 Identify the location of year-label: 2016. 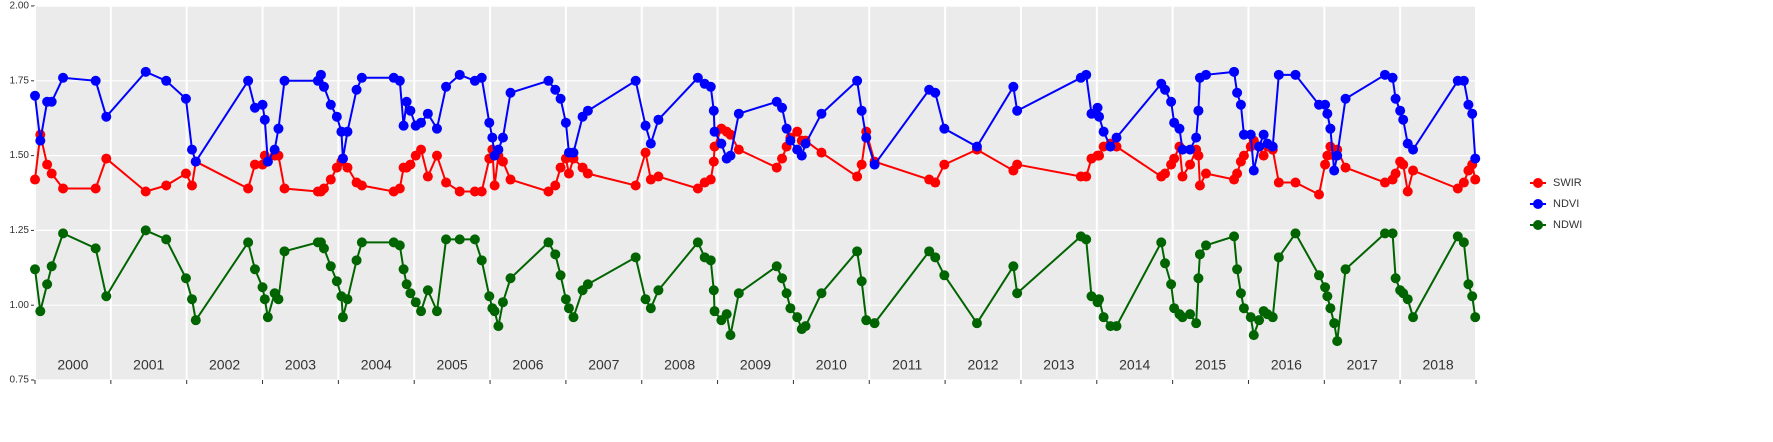
(1286, 365).